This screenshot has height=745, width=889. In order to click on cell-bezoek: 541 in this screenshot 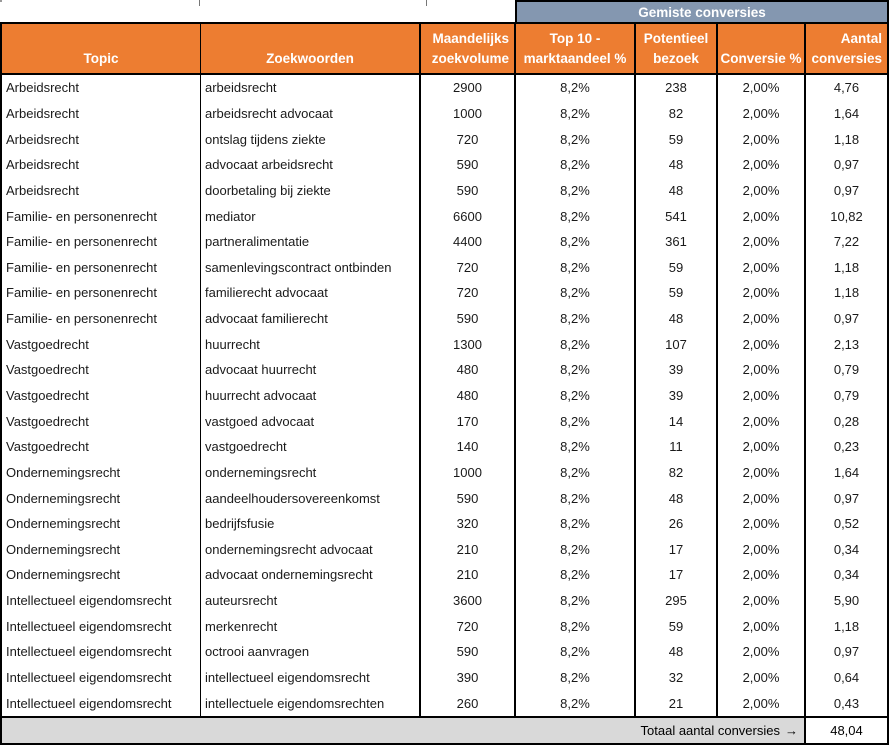, I will do `click(677, 216)`.